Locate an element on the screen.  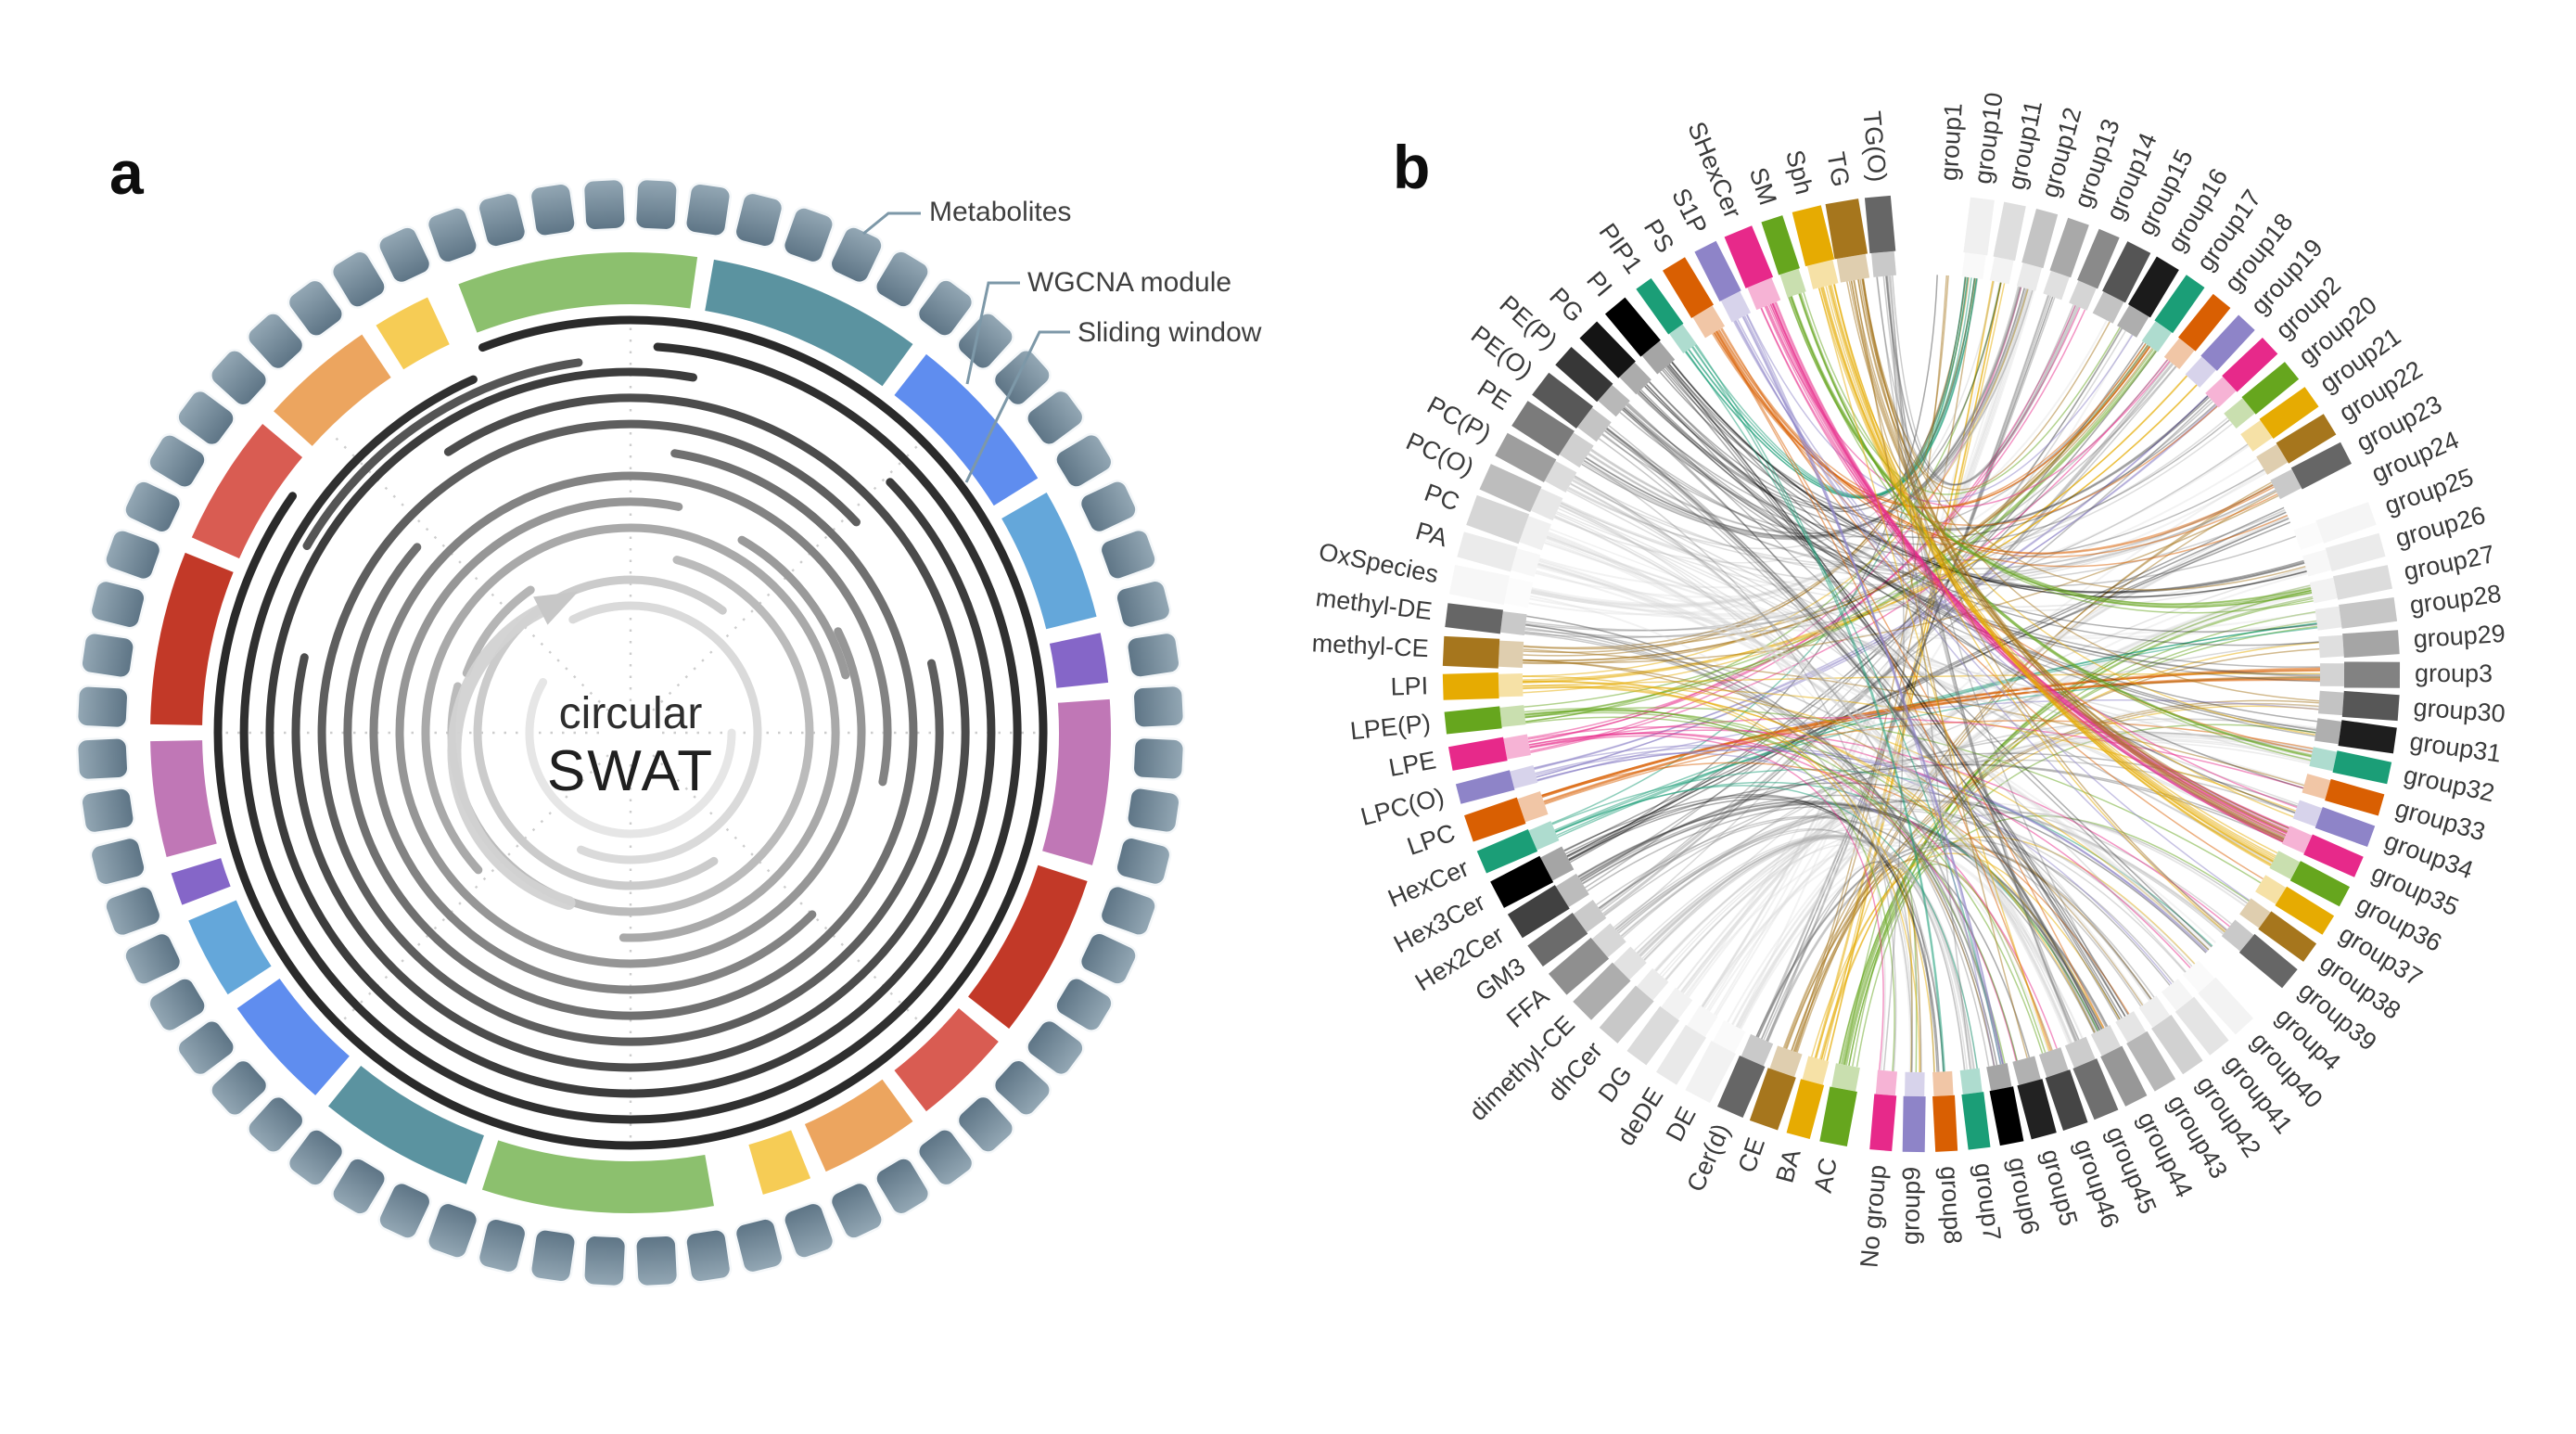
wgcna-module-segment-crimson is located at coordinates (192, 639).